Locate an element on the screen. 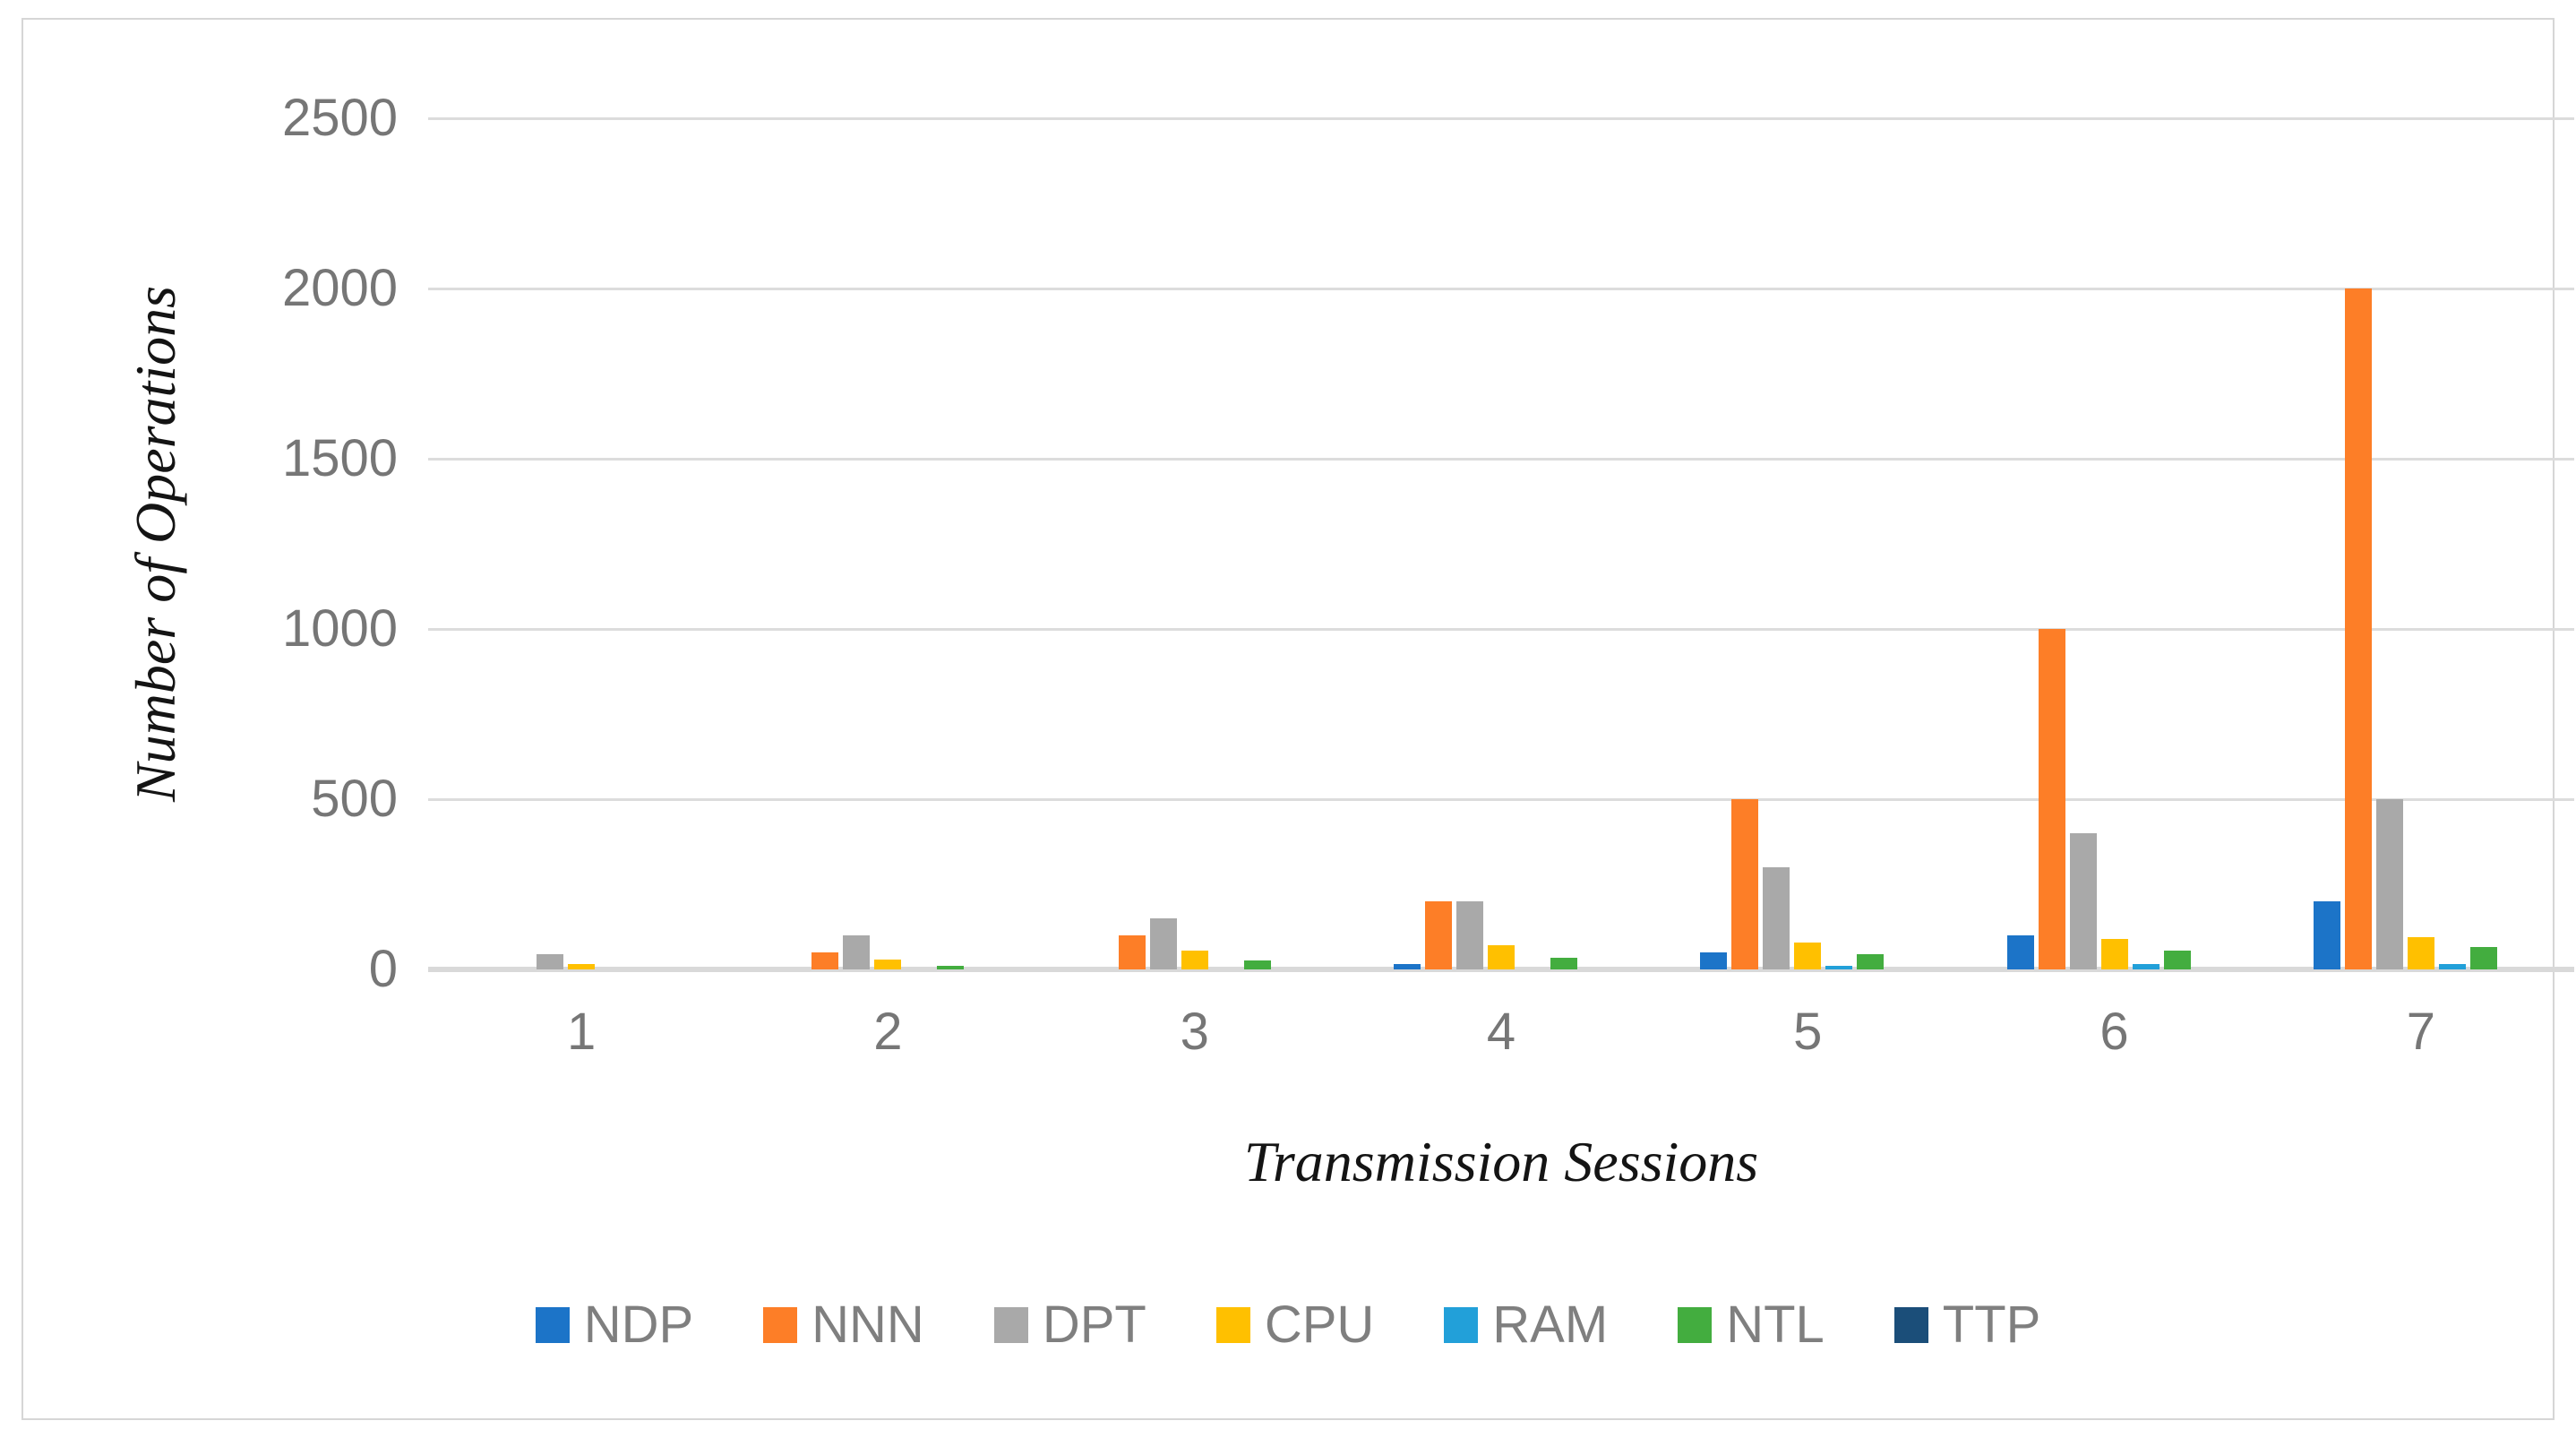 The image size is (2576, 1438). legend-swatch-ram is located at coordinates (1461, 1325).